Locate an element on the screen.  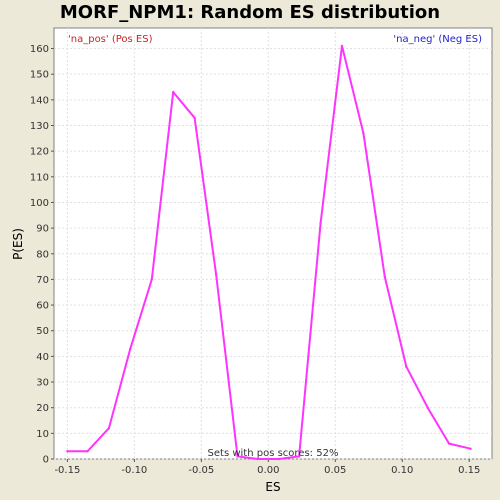
x-axis-label: ES is located at coordinates (272, 487).